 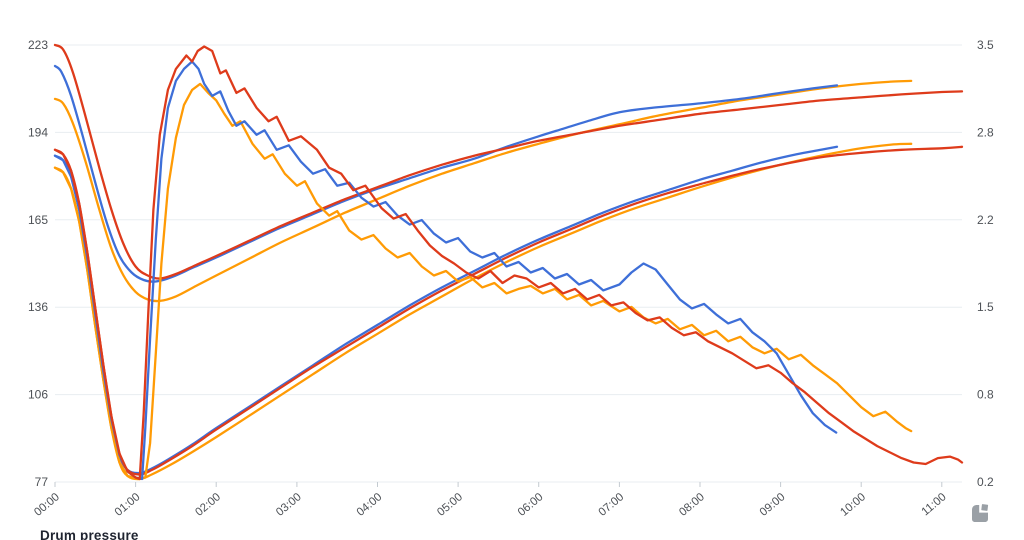 I want to click on x-tick-label: 06:00, so click(x=531, y=505).